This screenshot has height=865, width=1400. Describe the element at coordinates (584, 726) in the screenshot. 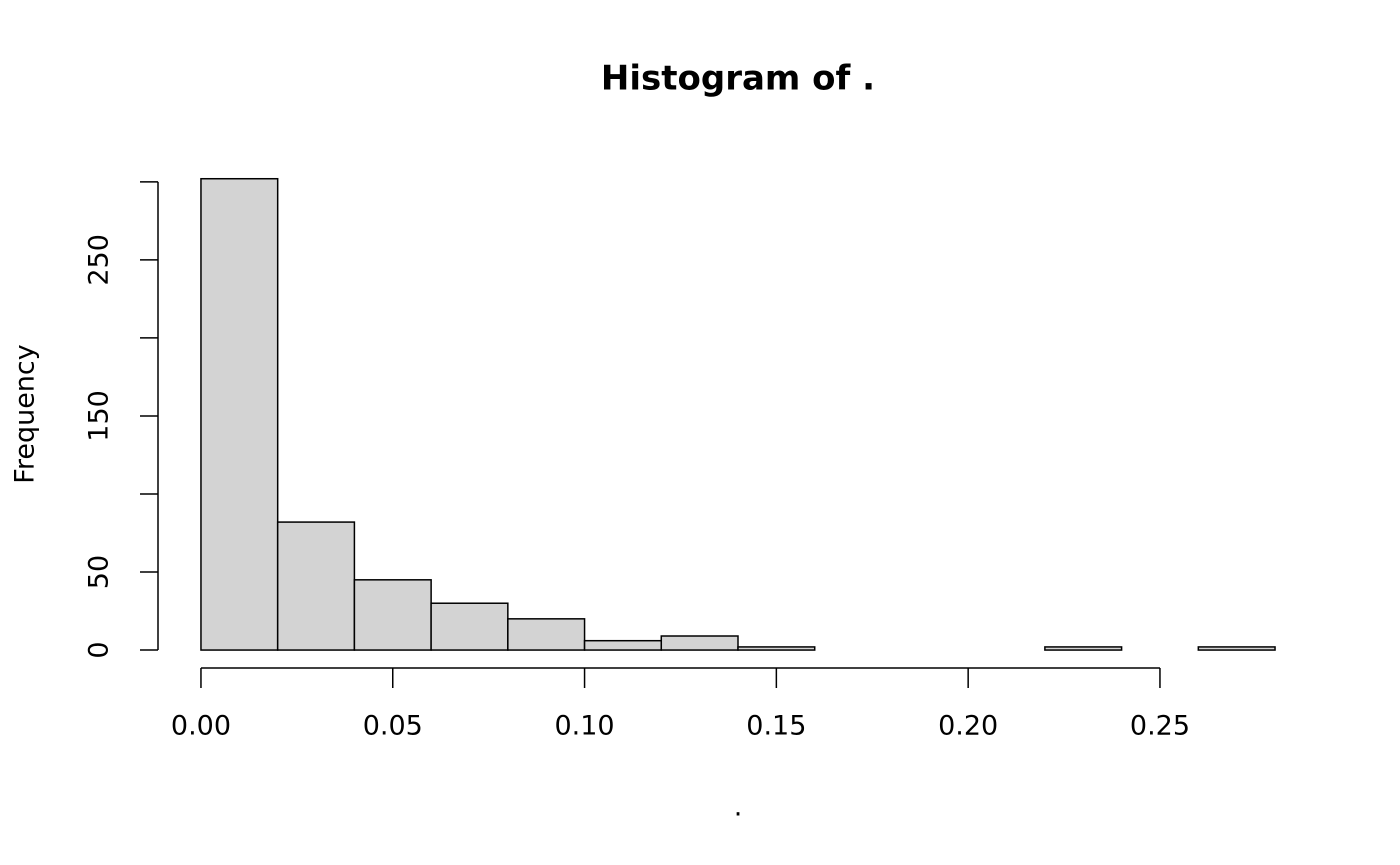

I see `x-tick-label: 0.10` at that location.